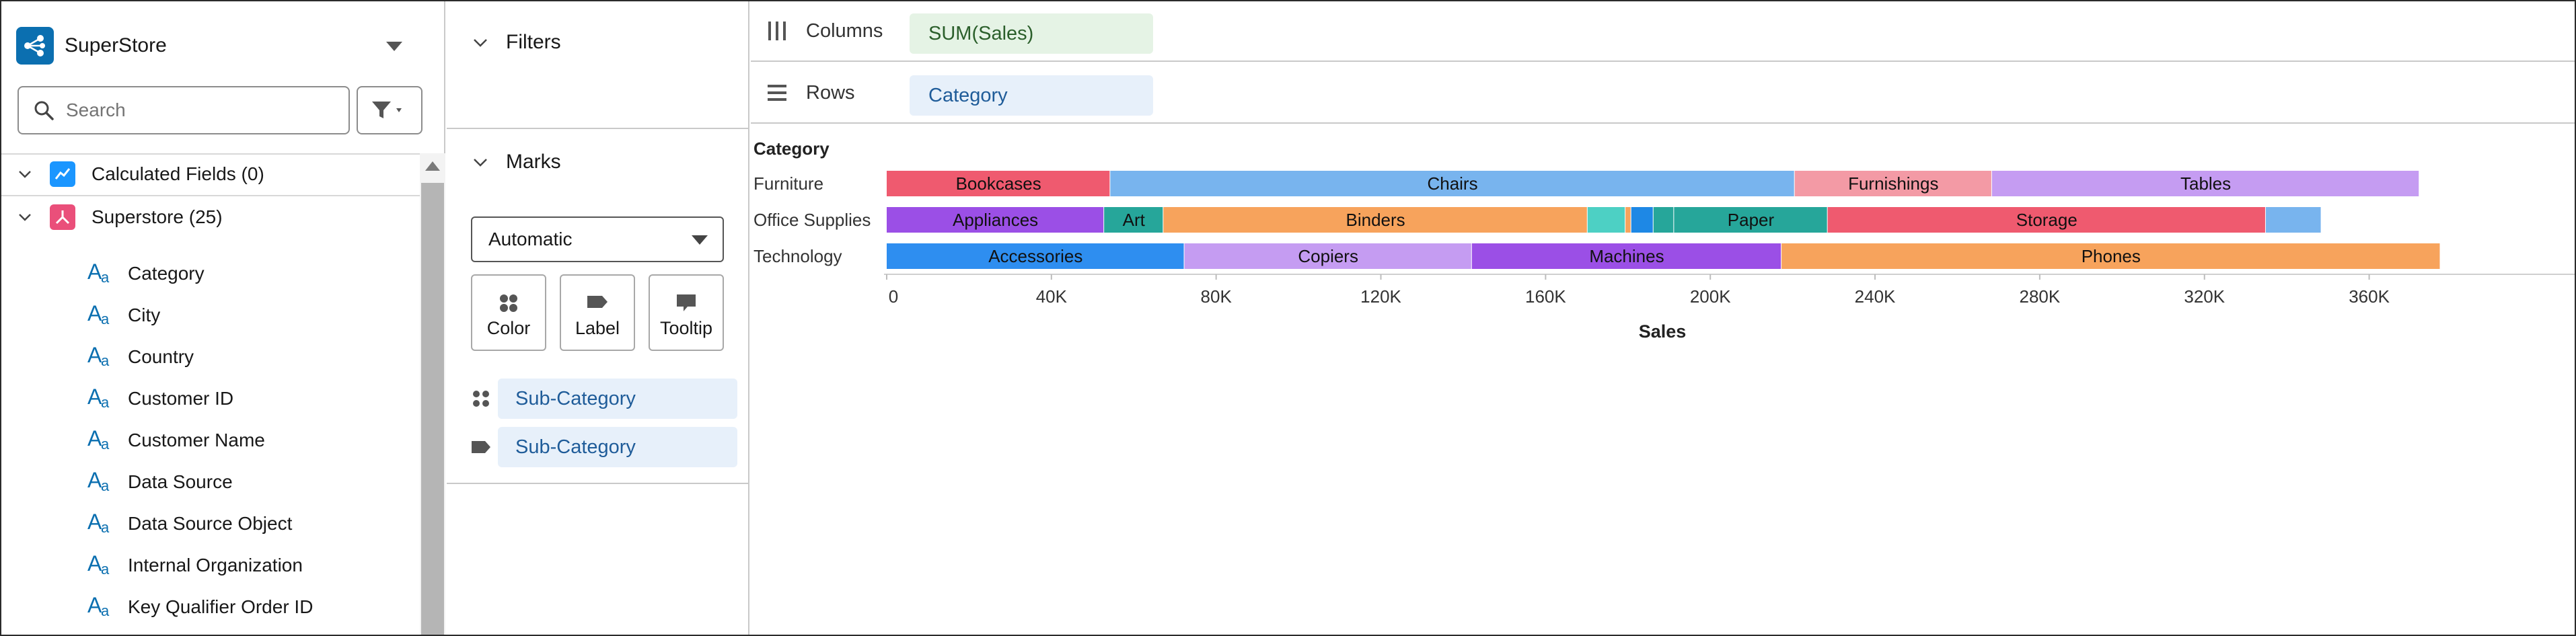  Describe the element at coordinates (617, 399) in the screenshot. I see `color-pill: Sub-Category` at that location.